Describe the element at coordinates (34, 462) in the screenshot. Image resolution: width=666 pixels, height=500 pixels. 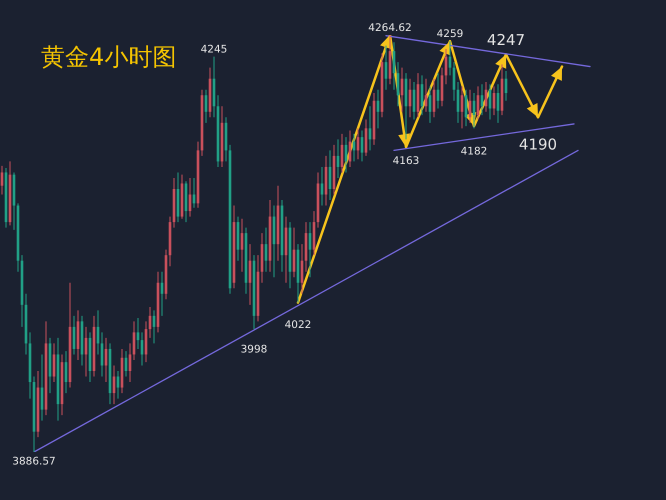
I see `annotation: 3886.57` at that location.